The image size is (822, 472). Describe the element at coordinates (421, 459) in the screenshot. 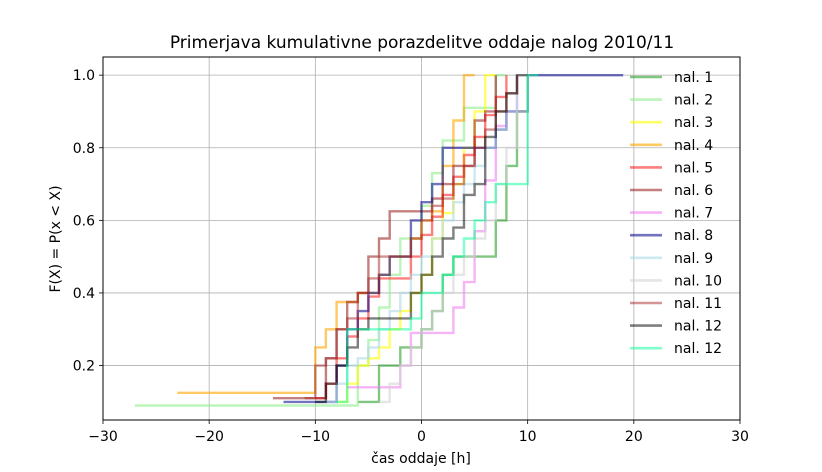

I see `x-axis-label: čas oddaje [h]` at that location.